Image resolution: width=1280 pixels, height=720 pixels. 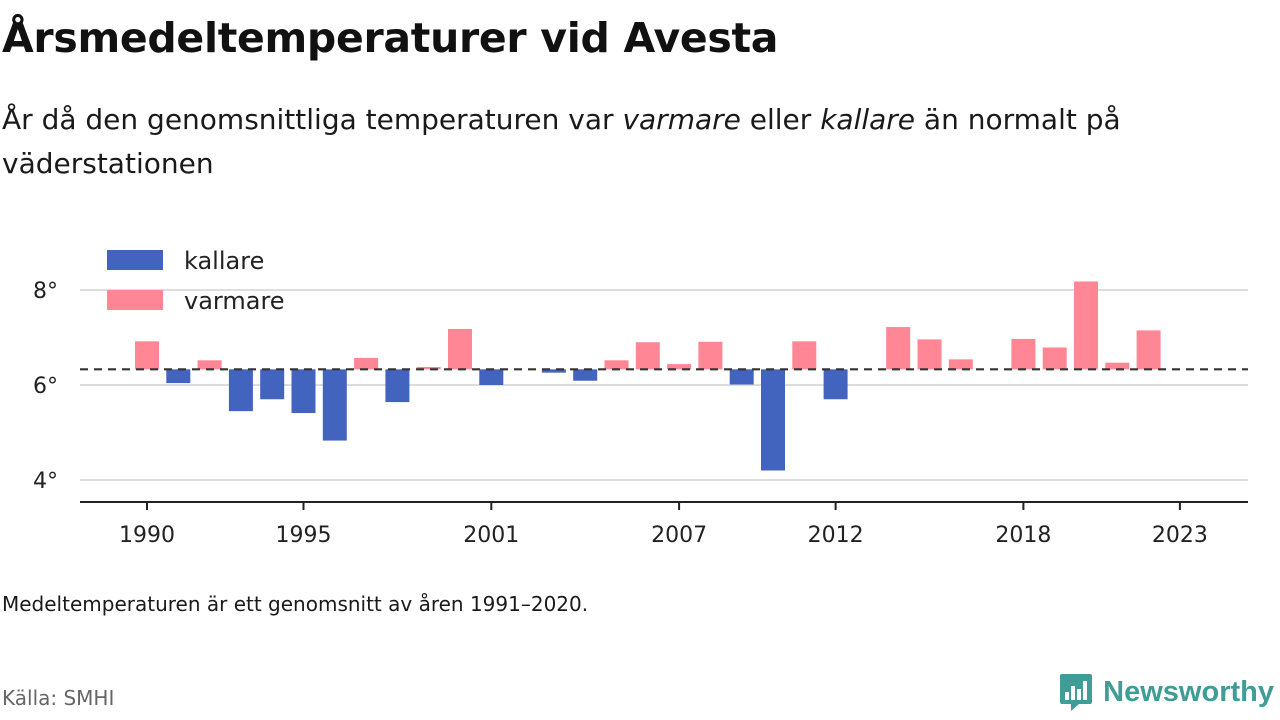 I want to click on bar-2018, so click(x=1023, y=354).